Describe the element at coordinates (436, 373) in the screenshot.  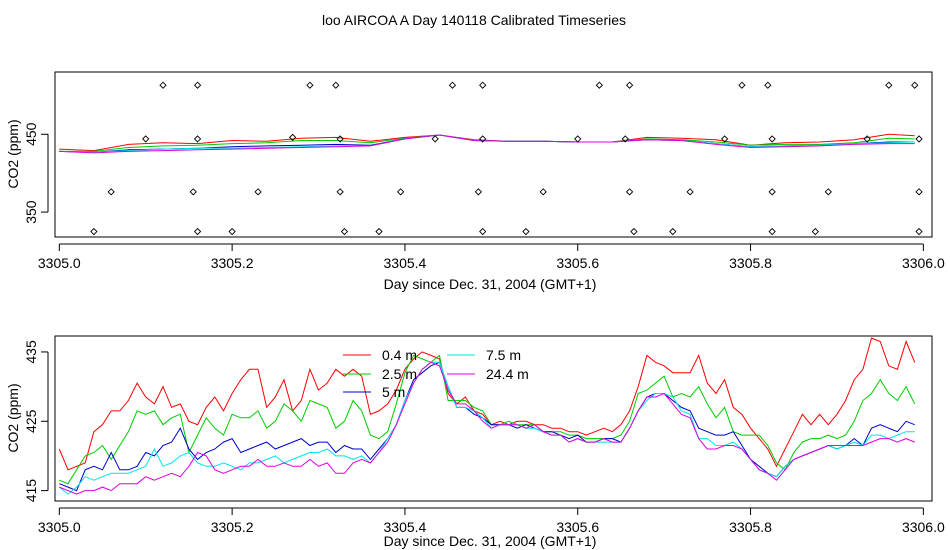
I see `legend: 0.4 m 2.5 m 5 m 7.5 m 24.4 m` at that location.